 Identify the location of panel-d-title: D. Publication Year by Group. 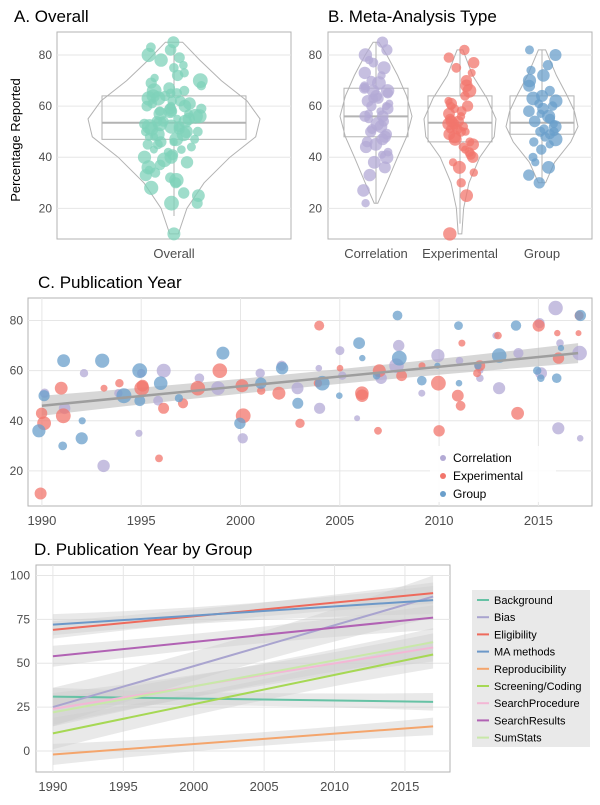
(143, 549).